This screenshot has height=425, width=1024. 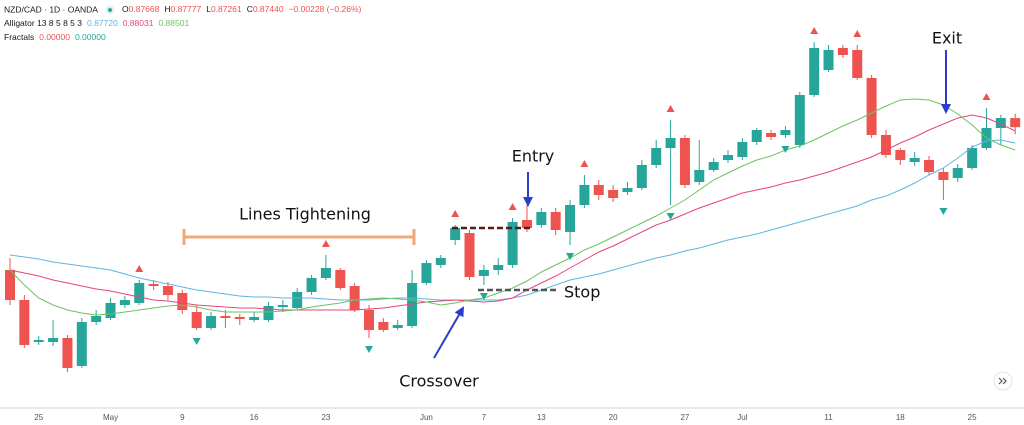 What do you see at coordinates (484, 417) in the screenshot?
I see `x-tick-label: 7` at bounding box center [484, 417].